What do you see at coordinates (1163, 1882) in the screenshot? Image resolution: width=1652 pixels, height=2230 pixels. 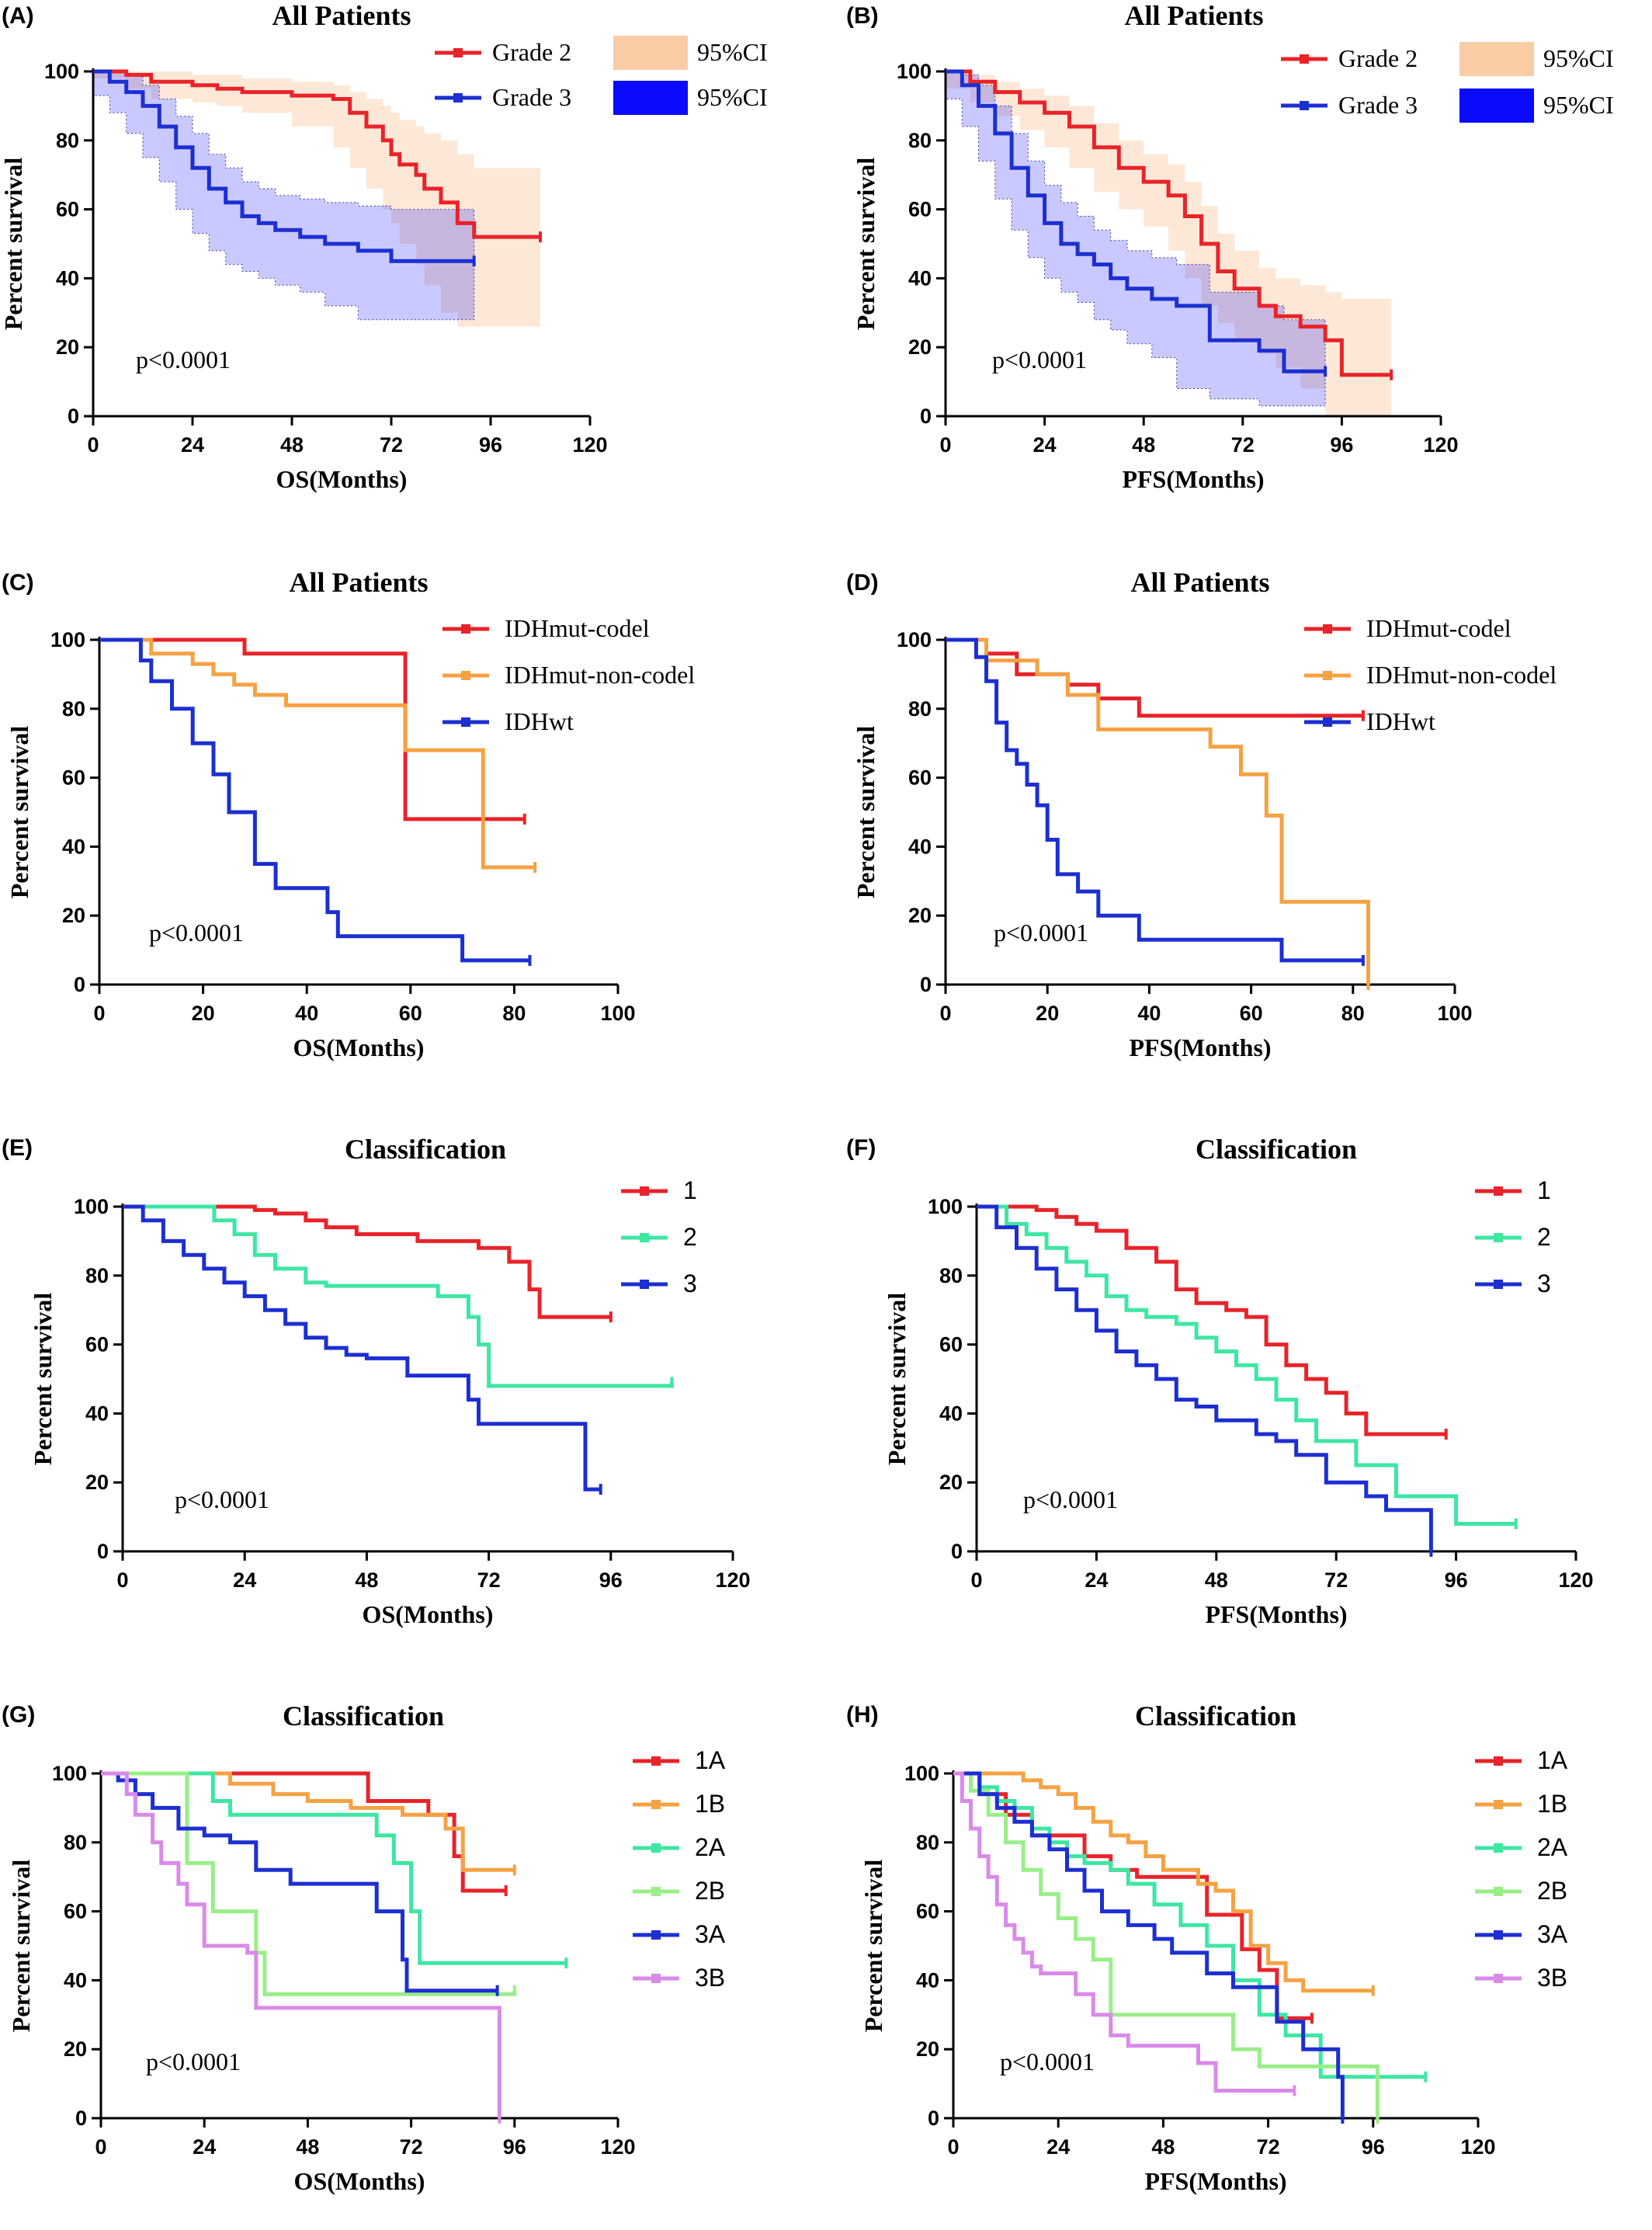 I see `survival-line-1b` at bounding box center [1163, 1882].